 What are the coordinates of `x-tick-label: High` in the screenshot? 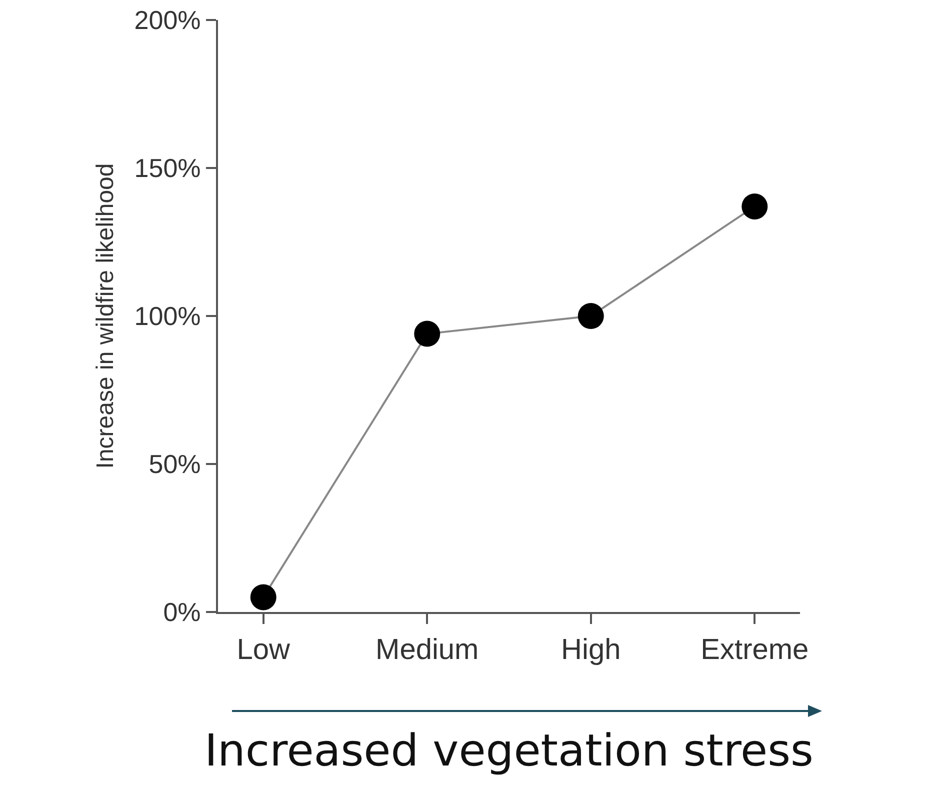 It's located at (591, 650).